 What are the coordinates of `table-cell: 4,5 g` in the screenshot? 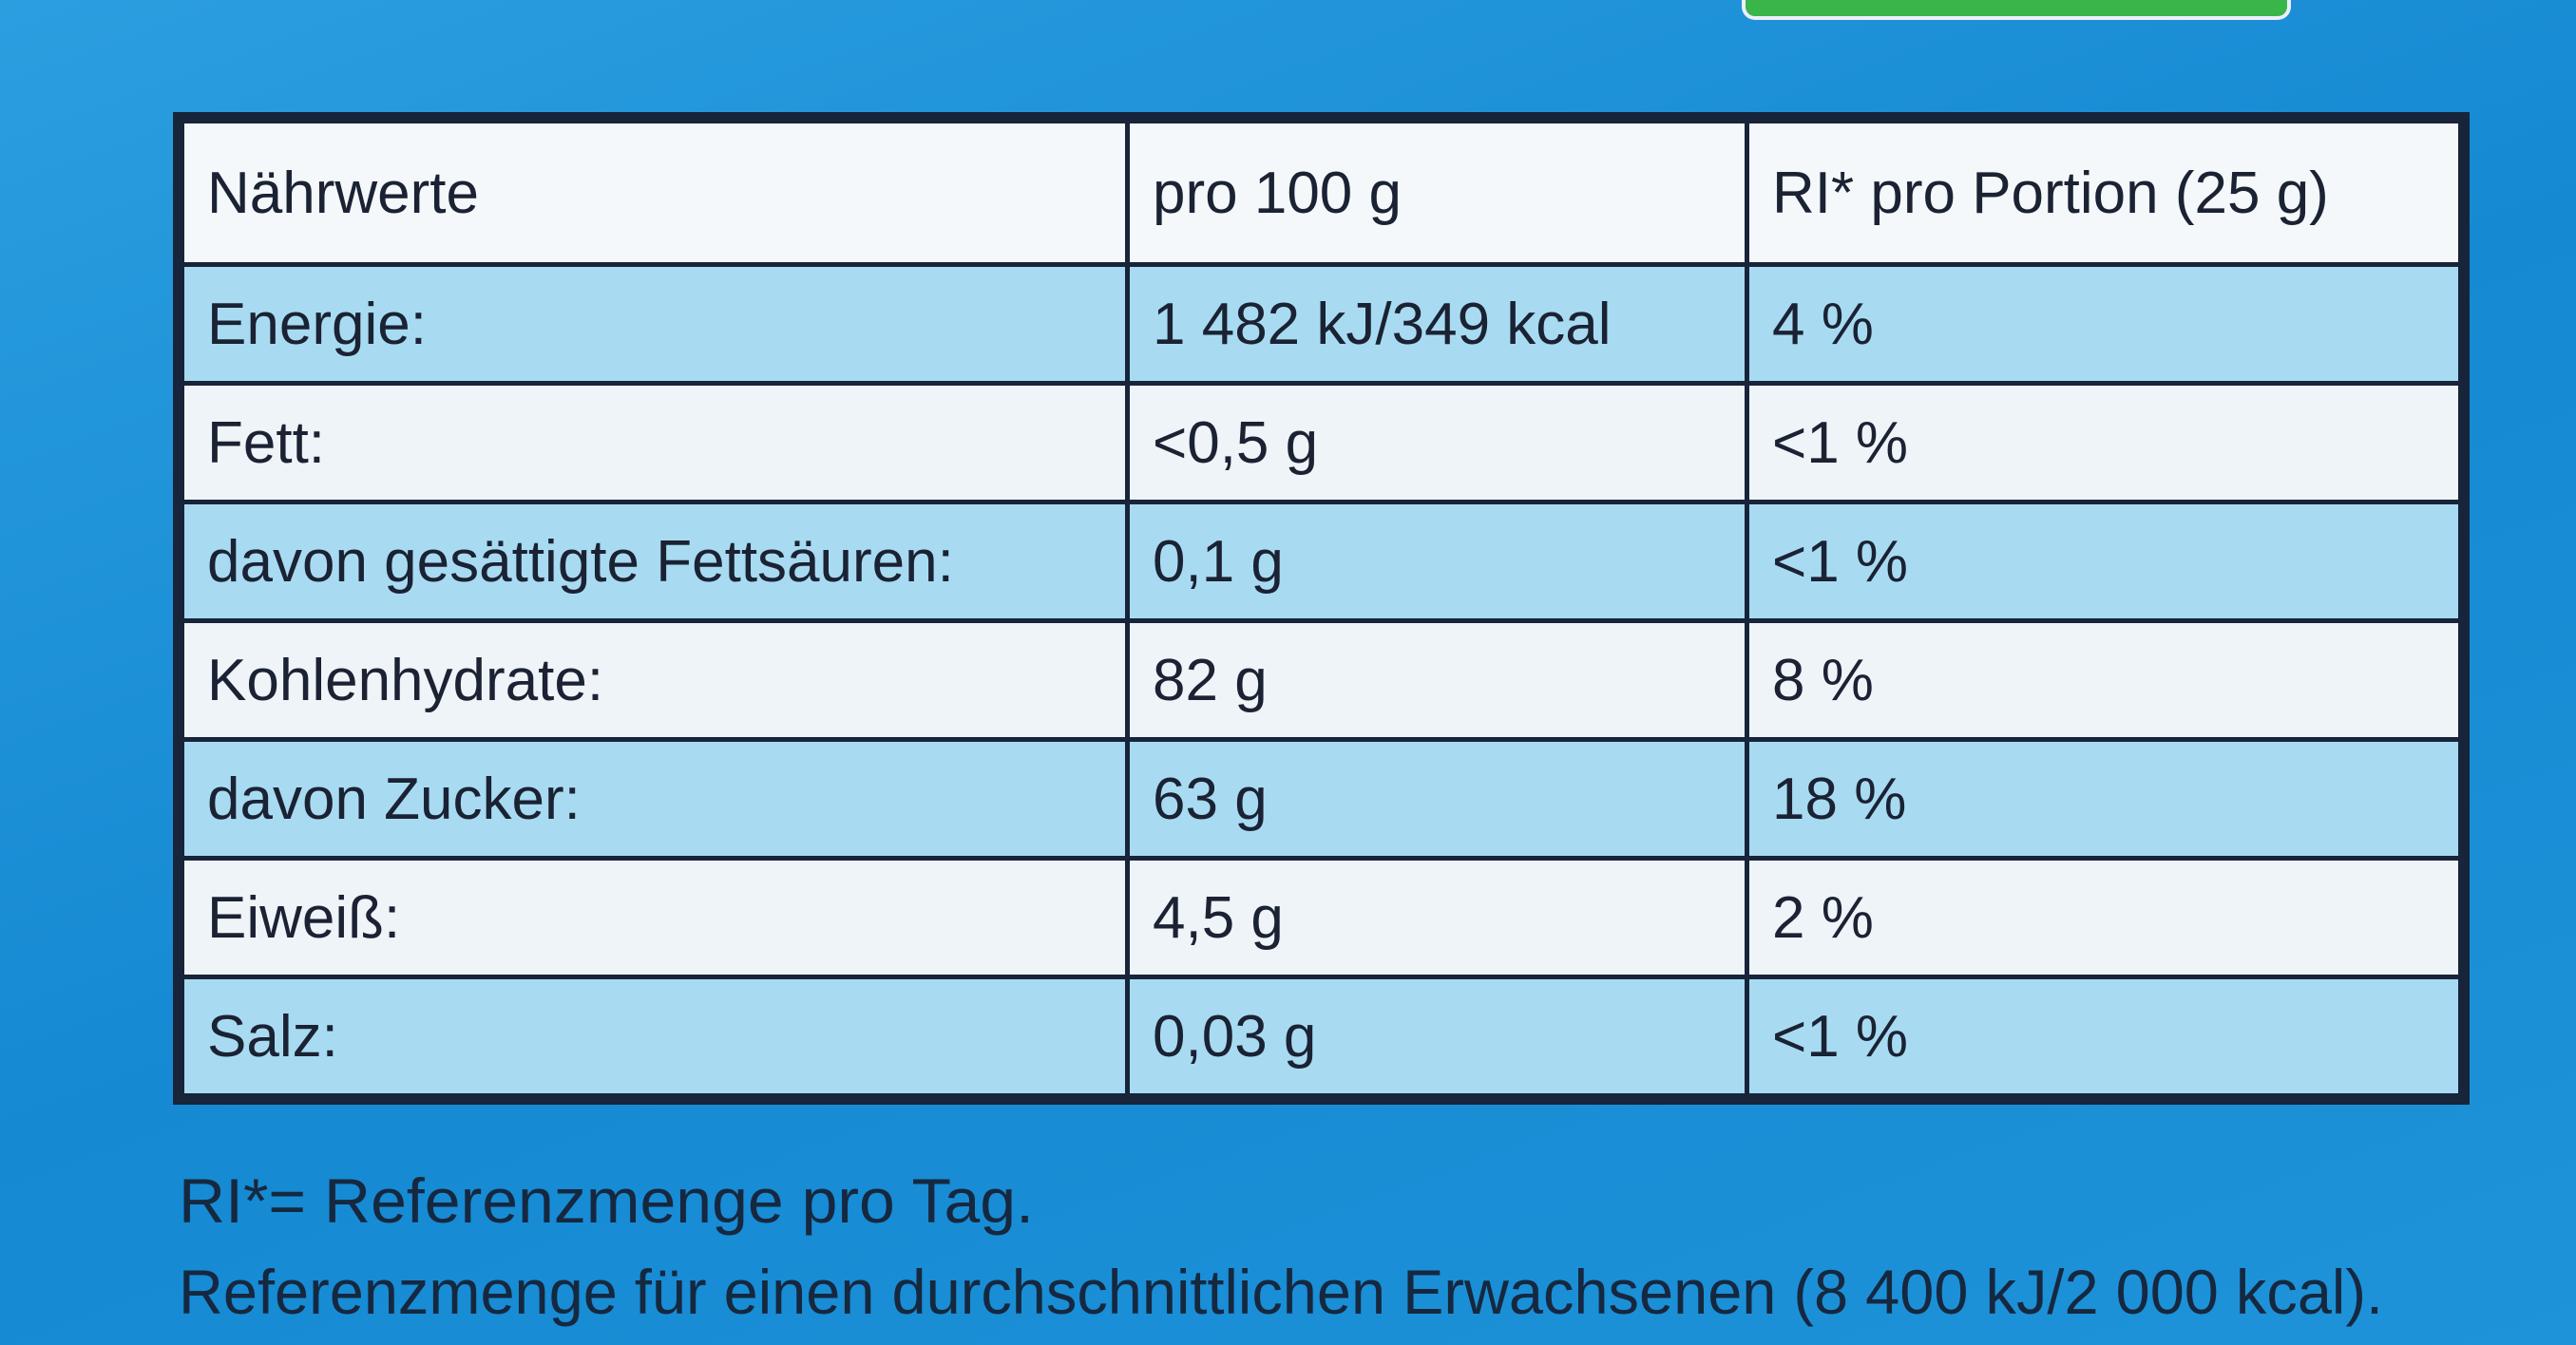 It's located at (1437, 917).